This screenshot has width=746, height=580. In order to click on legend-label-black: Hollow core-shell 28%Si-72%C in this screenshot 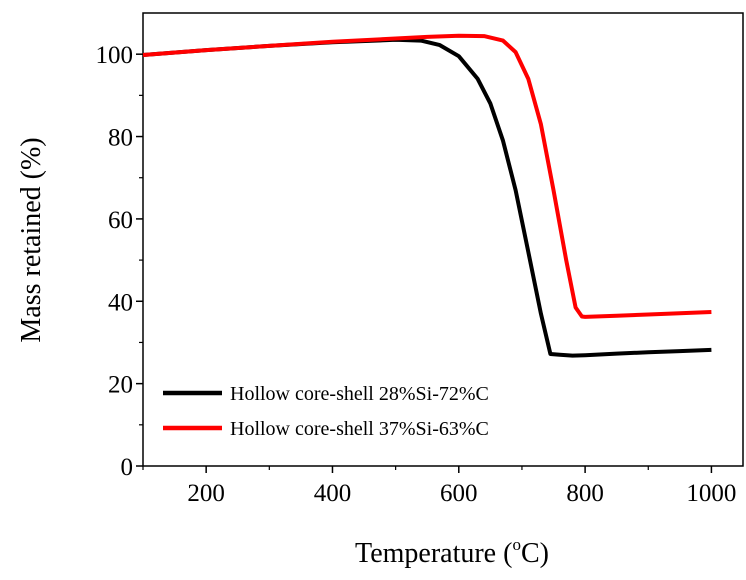, I will do `click(359, 394)`.